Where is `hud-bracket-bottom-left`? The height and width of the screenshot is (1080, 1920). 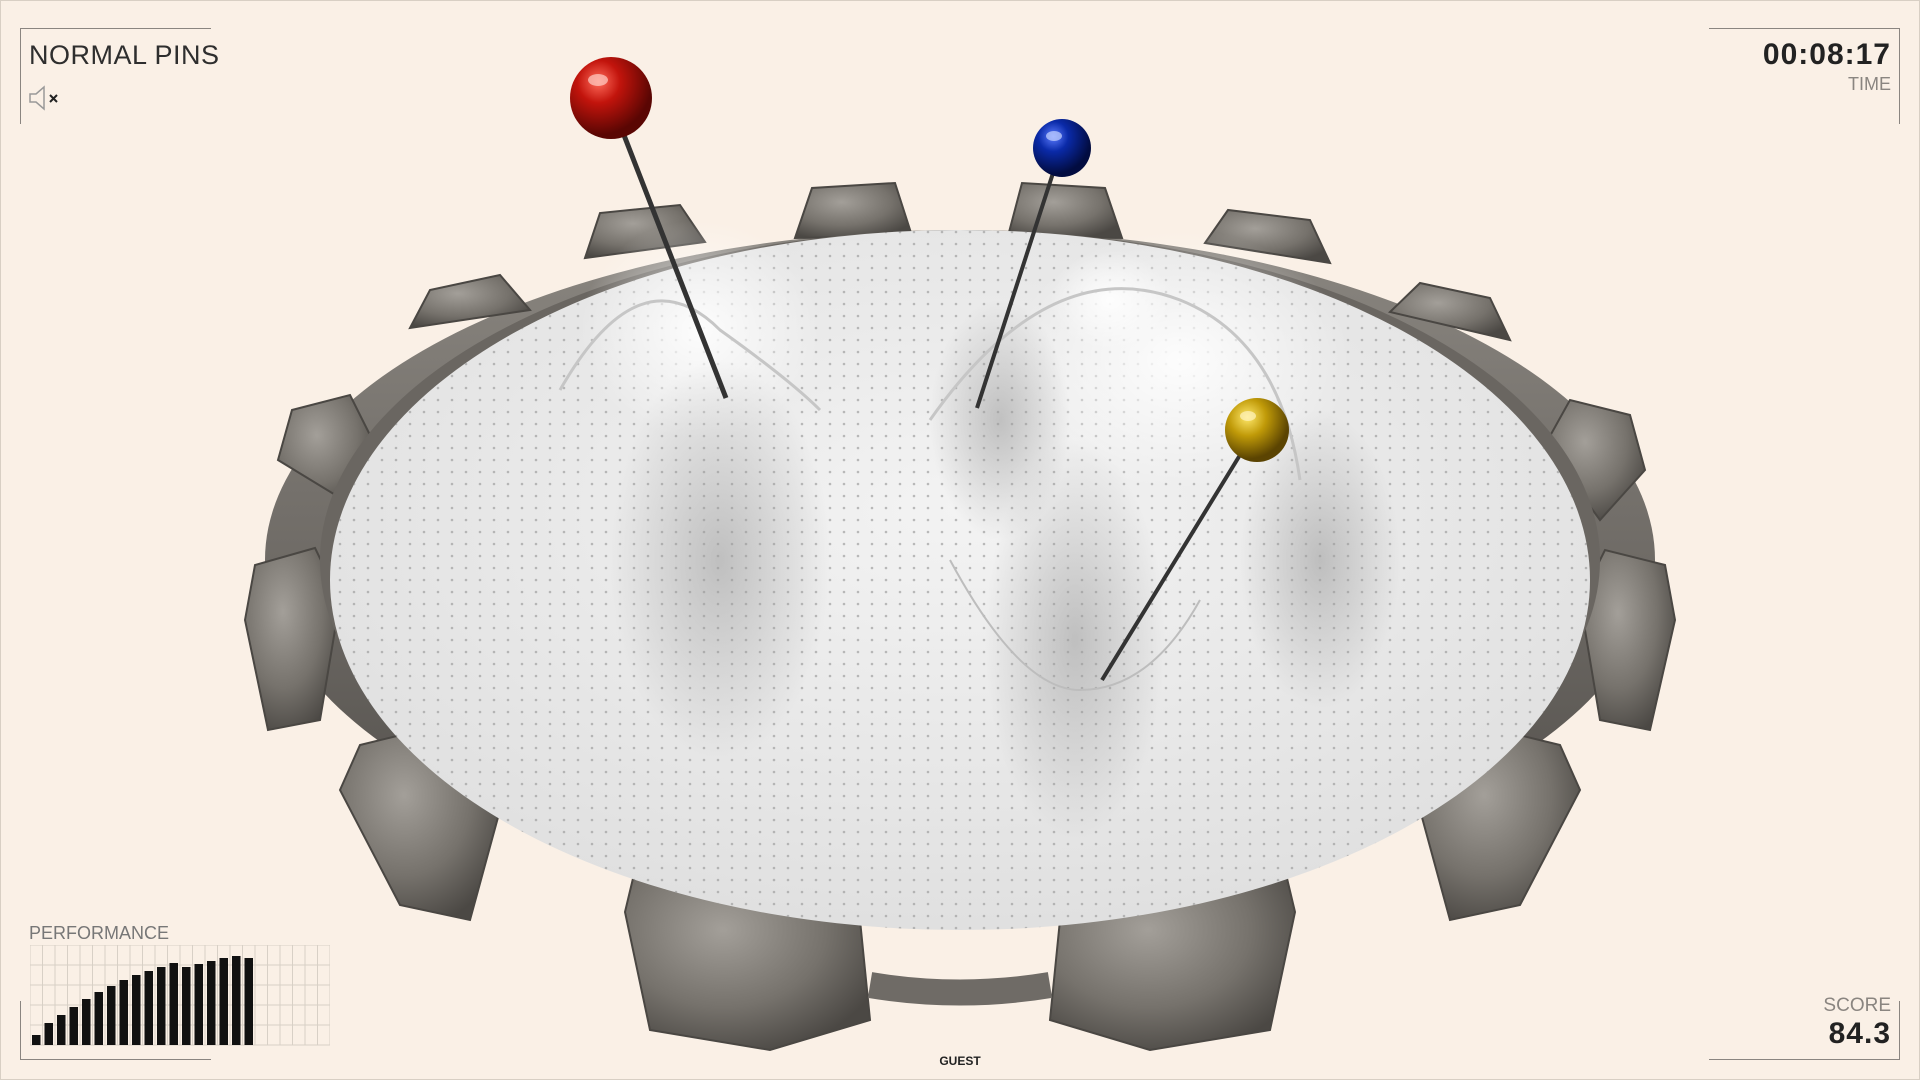
hud-bracket-bottom-left is located at coordinates (115, 1030).